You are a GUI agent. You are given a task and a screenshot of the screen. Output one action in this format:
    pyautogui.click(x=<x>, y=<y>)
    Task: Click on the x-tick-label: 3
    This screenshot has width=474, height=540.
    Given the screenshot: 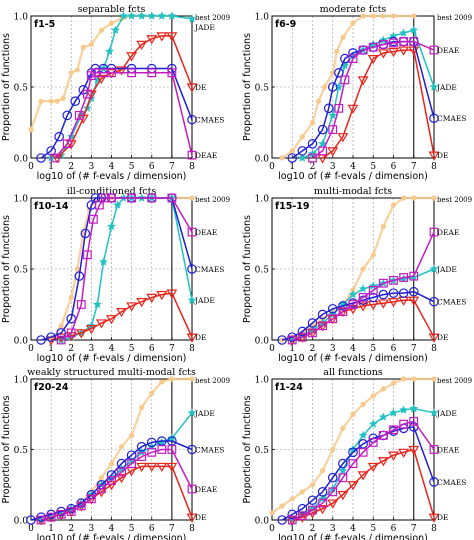 What is the action you would take?
    pyautogui.click(x=333, y=529)
    